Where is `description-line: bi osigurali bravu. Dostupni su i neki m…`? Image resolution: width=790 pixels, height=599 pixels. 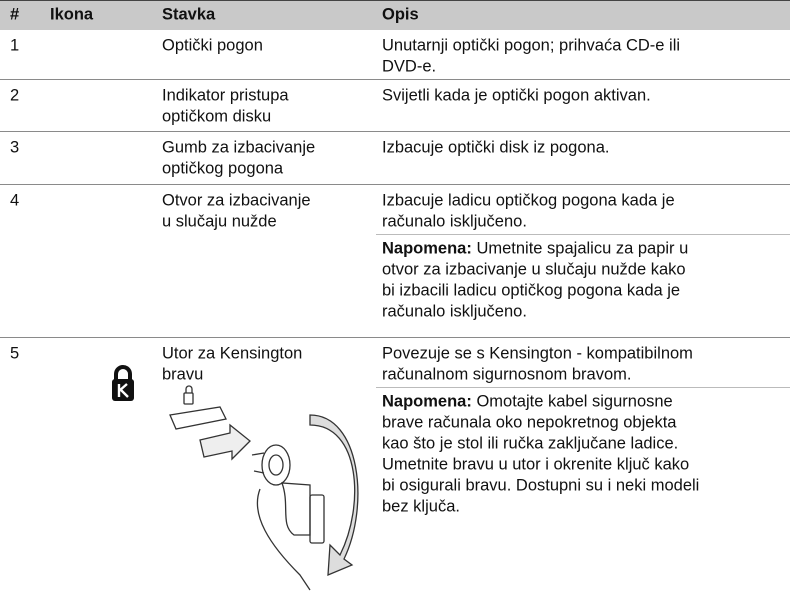
description-line: bi osigurali bravu. Dostupni su i neki m… is located at coordinates (540, 486).